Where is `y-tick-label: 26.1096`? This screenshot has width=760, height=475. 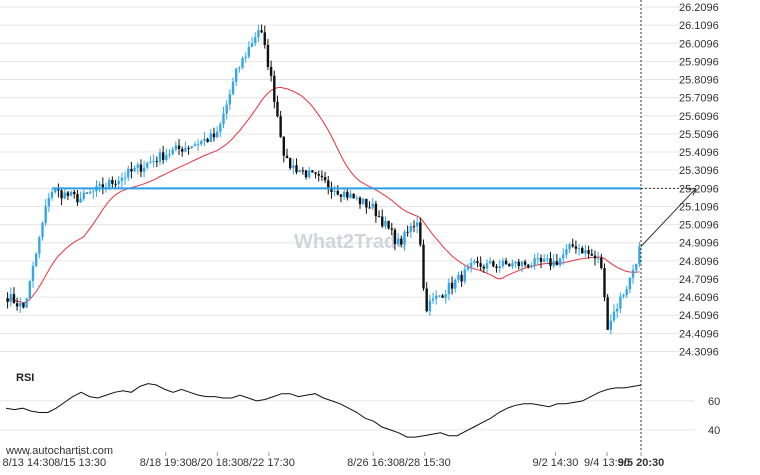
y-tick-label: 26.1096 is located at coordinates (699, 26).